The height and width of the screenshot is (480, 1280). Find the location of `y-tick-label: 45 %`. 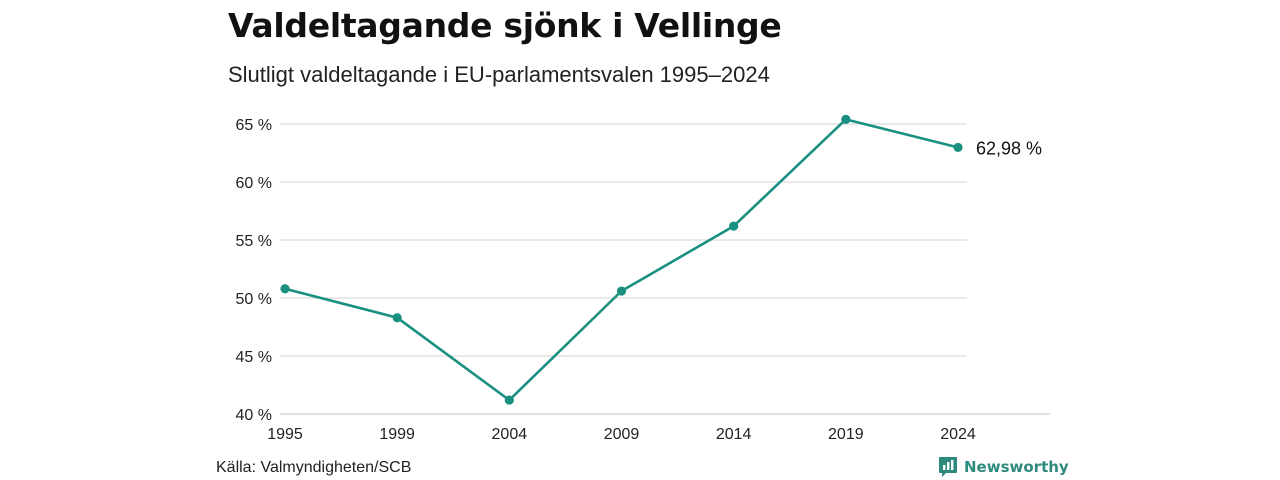

y-tick-label: 45 % is located at coordinates (254, 357).